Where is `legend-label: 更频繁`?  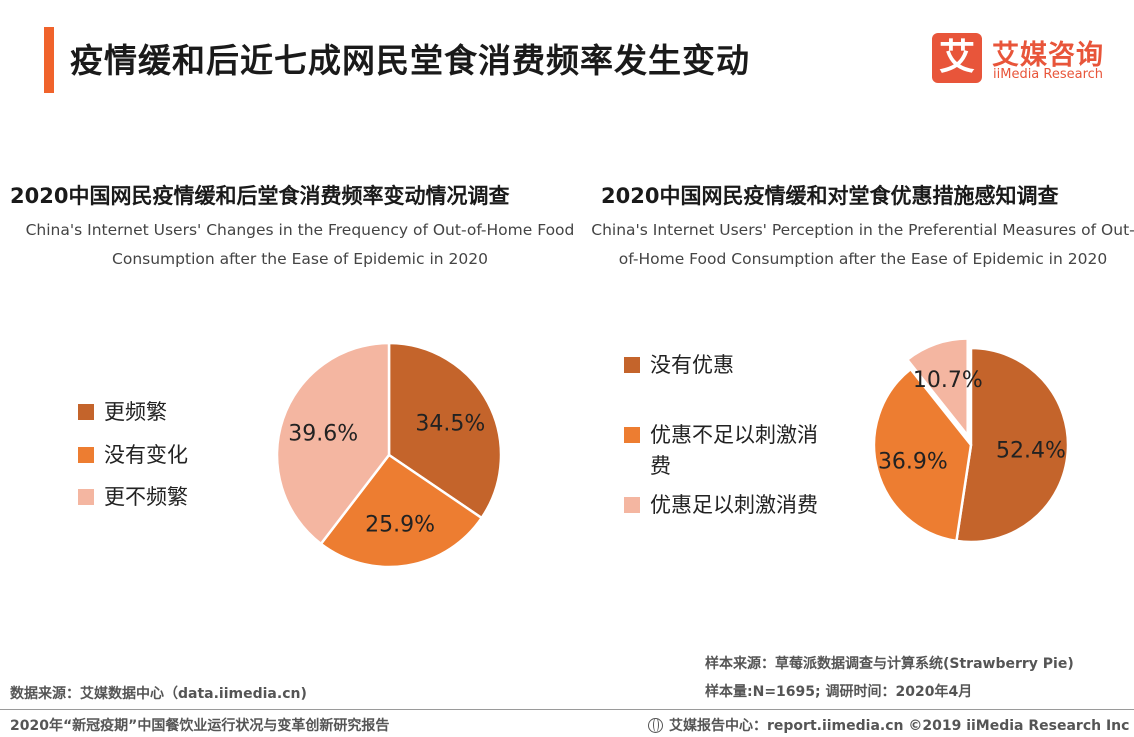
legend-label: 更频繁 is located at coordinates (135, 412).